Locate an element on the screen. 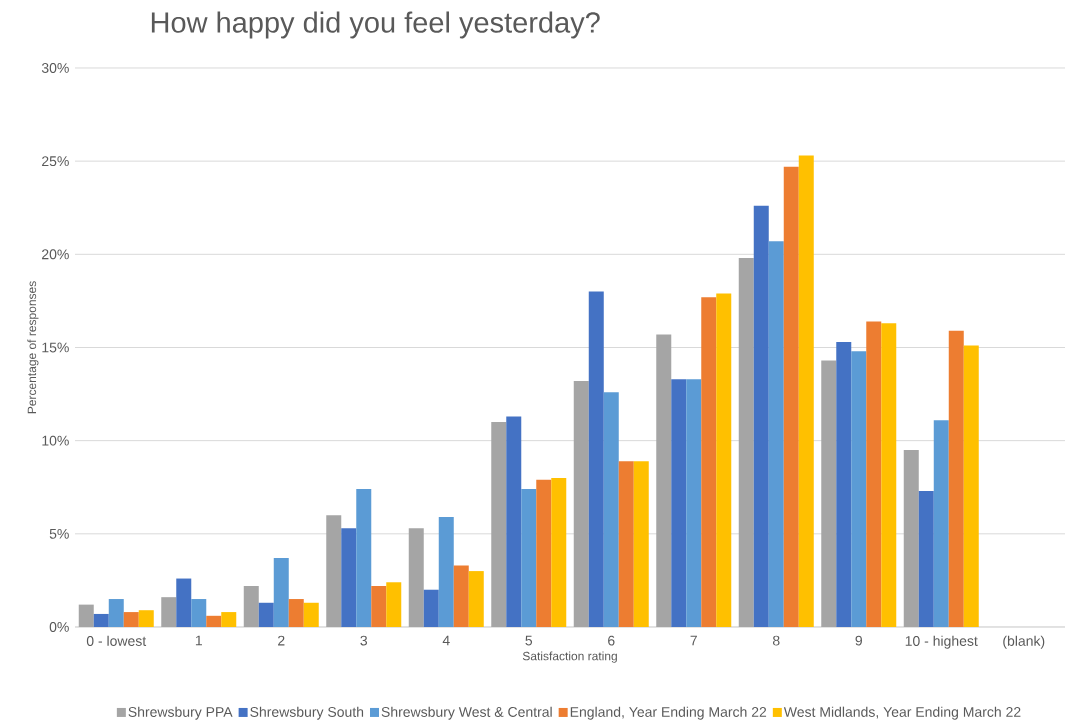  x-tick-label: 4 is located at coordinates (446, 640).